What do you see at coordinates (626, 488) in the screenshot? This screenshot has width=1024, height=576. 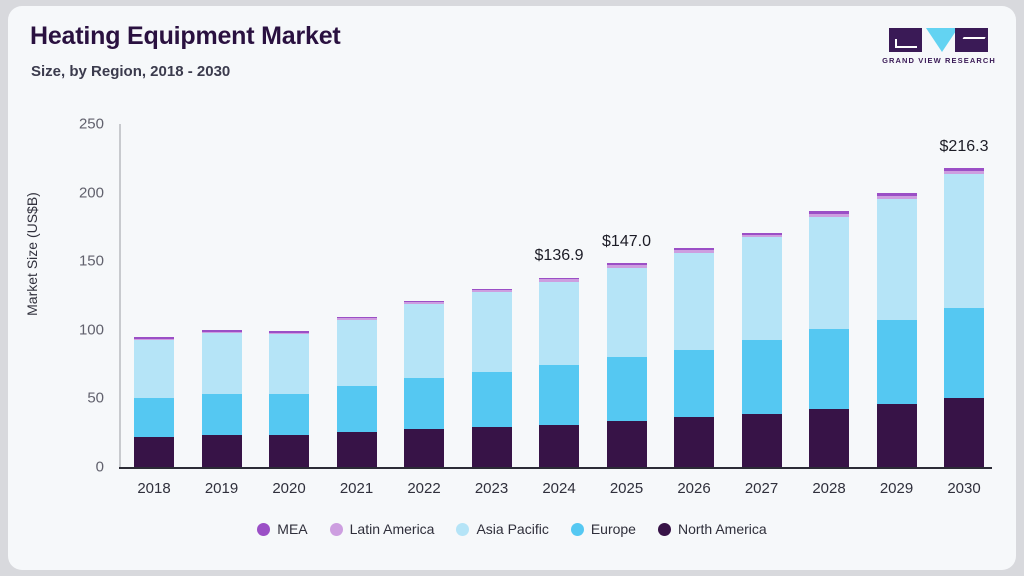 I see `x-axis-tick-label: 2025` at bounding box center [626, 488].